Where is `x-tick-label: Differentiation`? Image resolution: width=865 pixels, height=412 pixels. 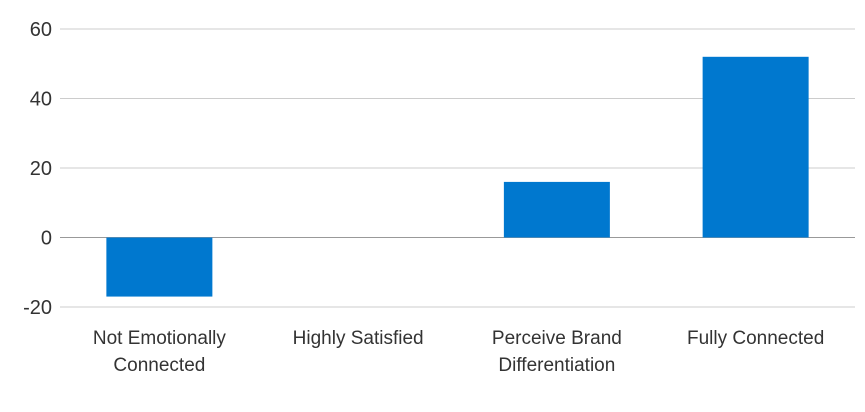 x-tick-label: Differentiation is located at coordinates (556, 365).